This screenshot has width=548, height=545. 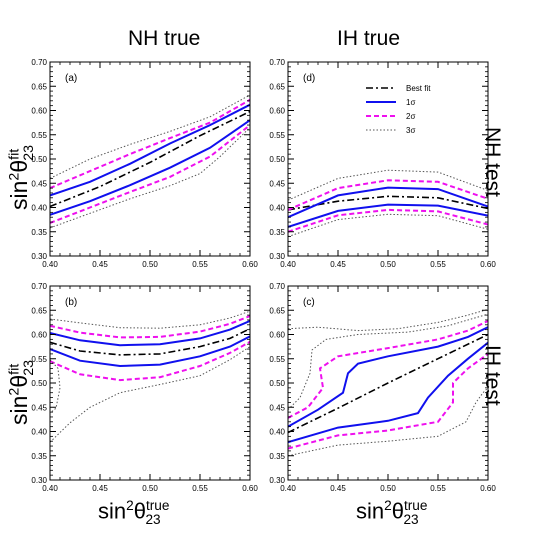 What do you see at coordinates (369, 38) in the screenshot?
I see `column-header-right: IH true` at bounding box center [369, 38].